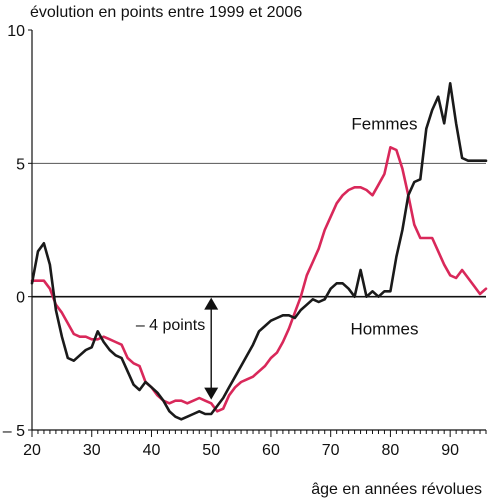 The height and width of the screenshot is (500, 488). Describe the element at coordinates (20, 164) in the screenshot. I see `y-tick-label: 5` at that location.